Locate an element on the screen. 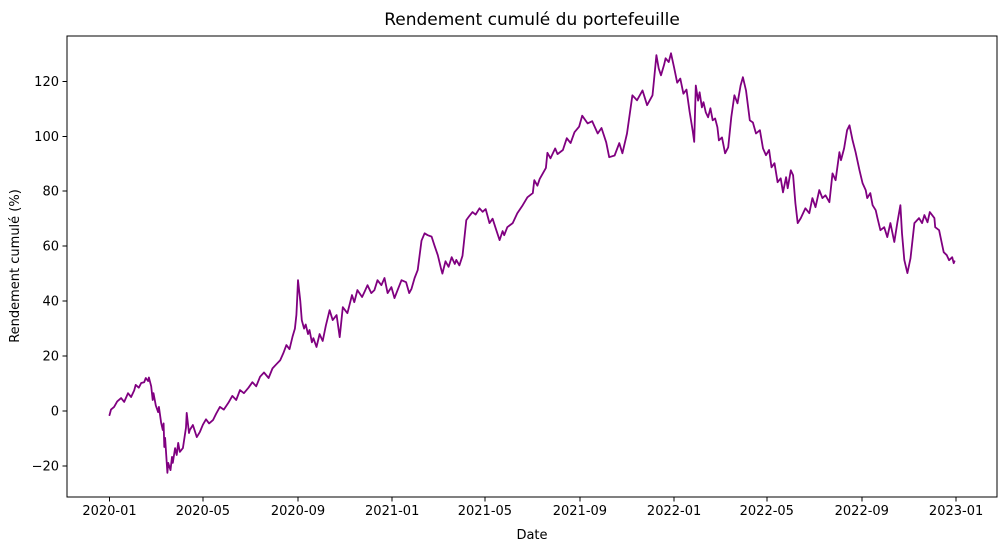 The width and height of the screenshot is (1008, 548). y-tick-label: 100 is located at coordinates (46, 137).